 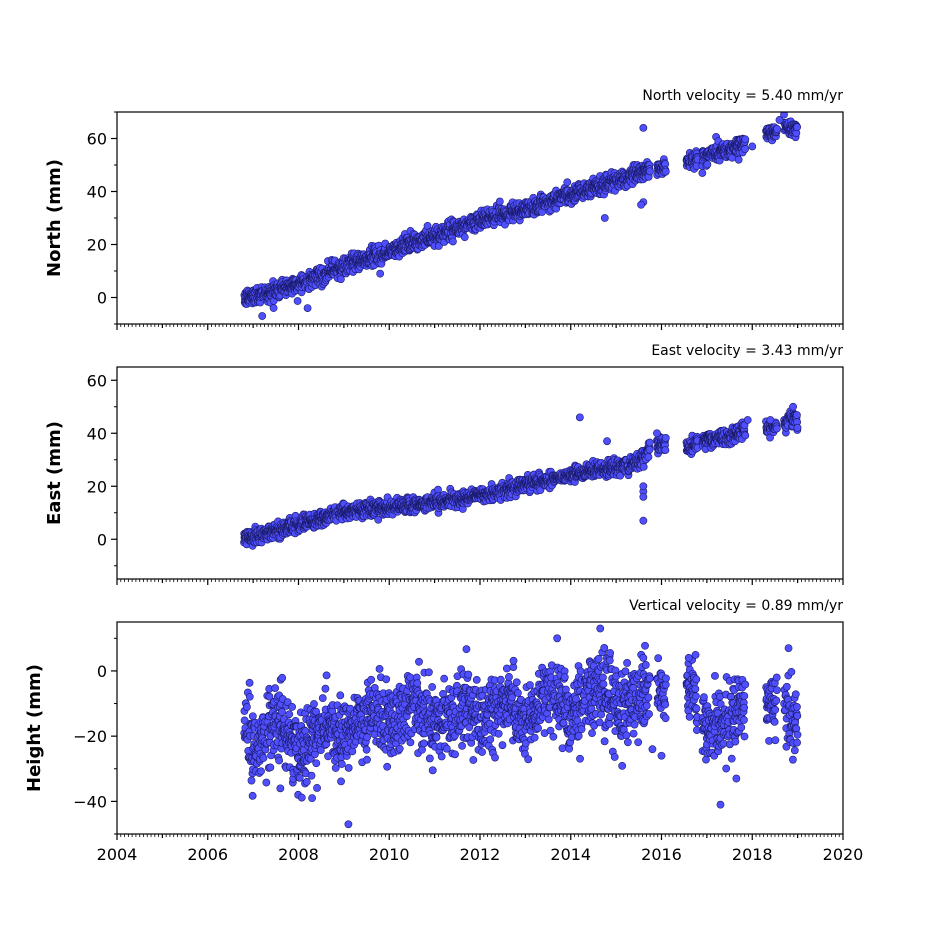 I want to click on data-points, so click(x=521, y=476).